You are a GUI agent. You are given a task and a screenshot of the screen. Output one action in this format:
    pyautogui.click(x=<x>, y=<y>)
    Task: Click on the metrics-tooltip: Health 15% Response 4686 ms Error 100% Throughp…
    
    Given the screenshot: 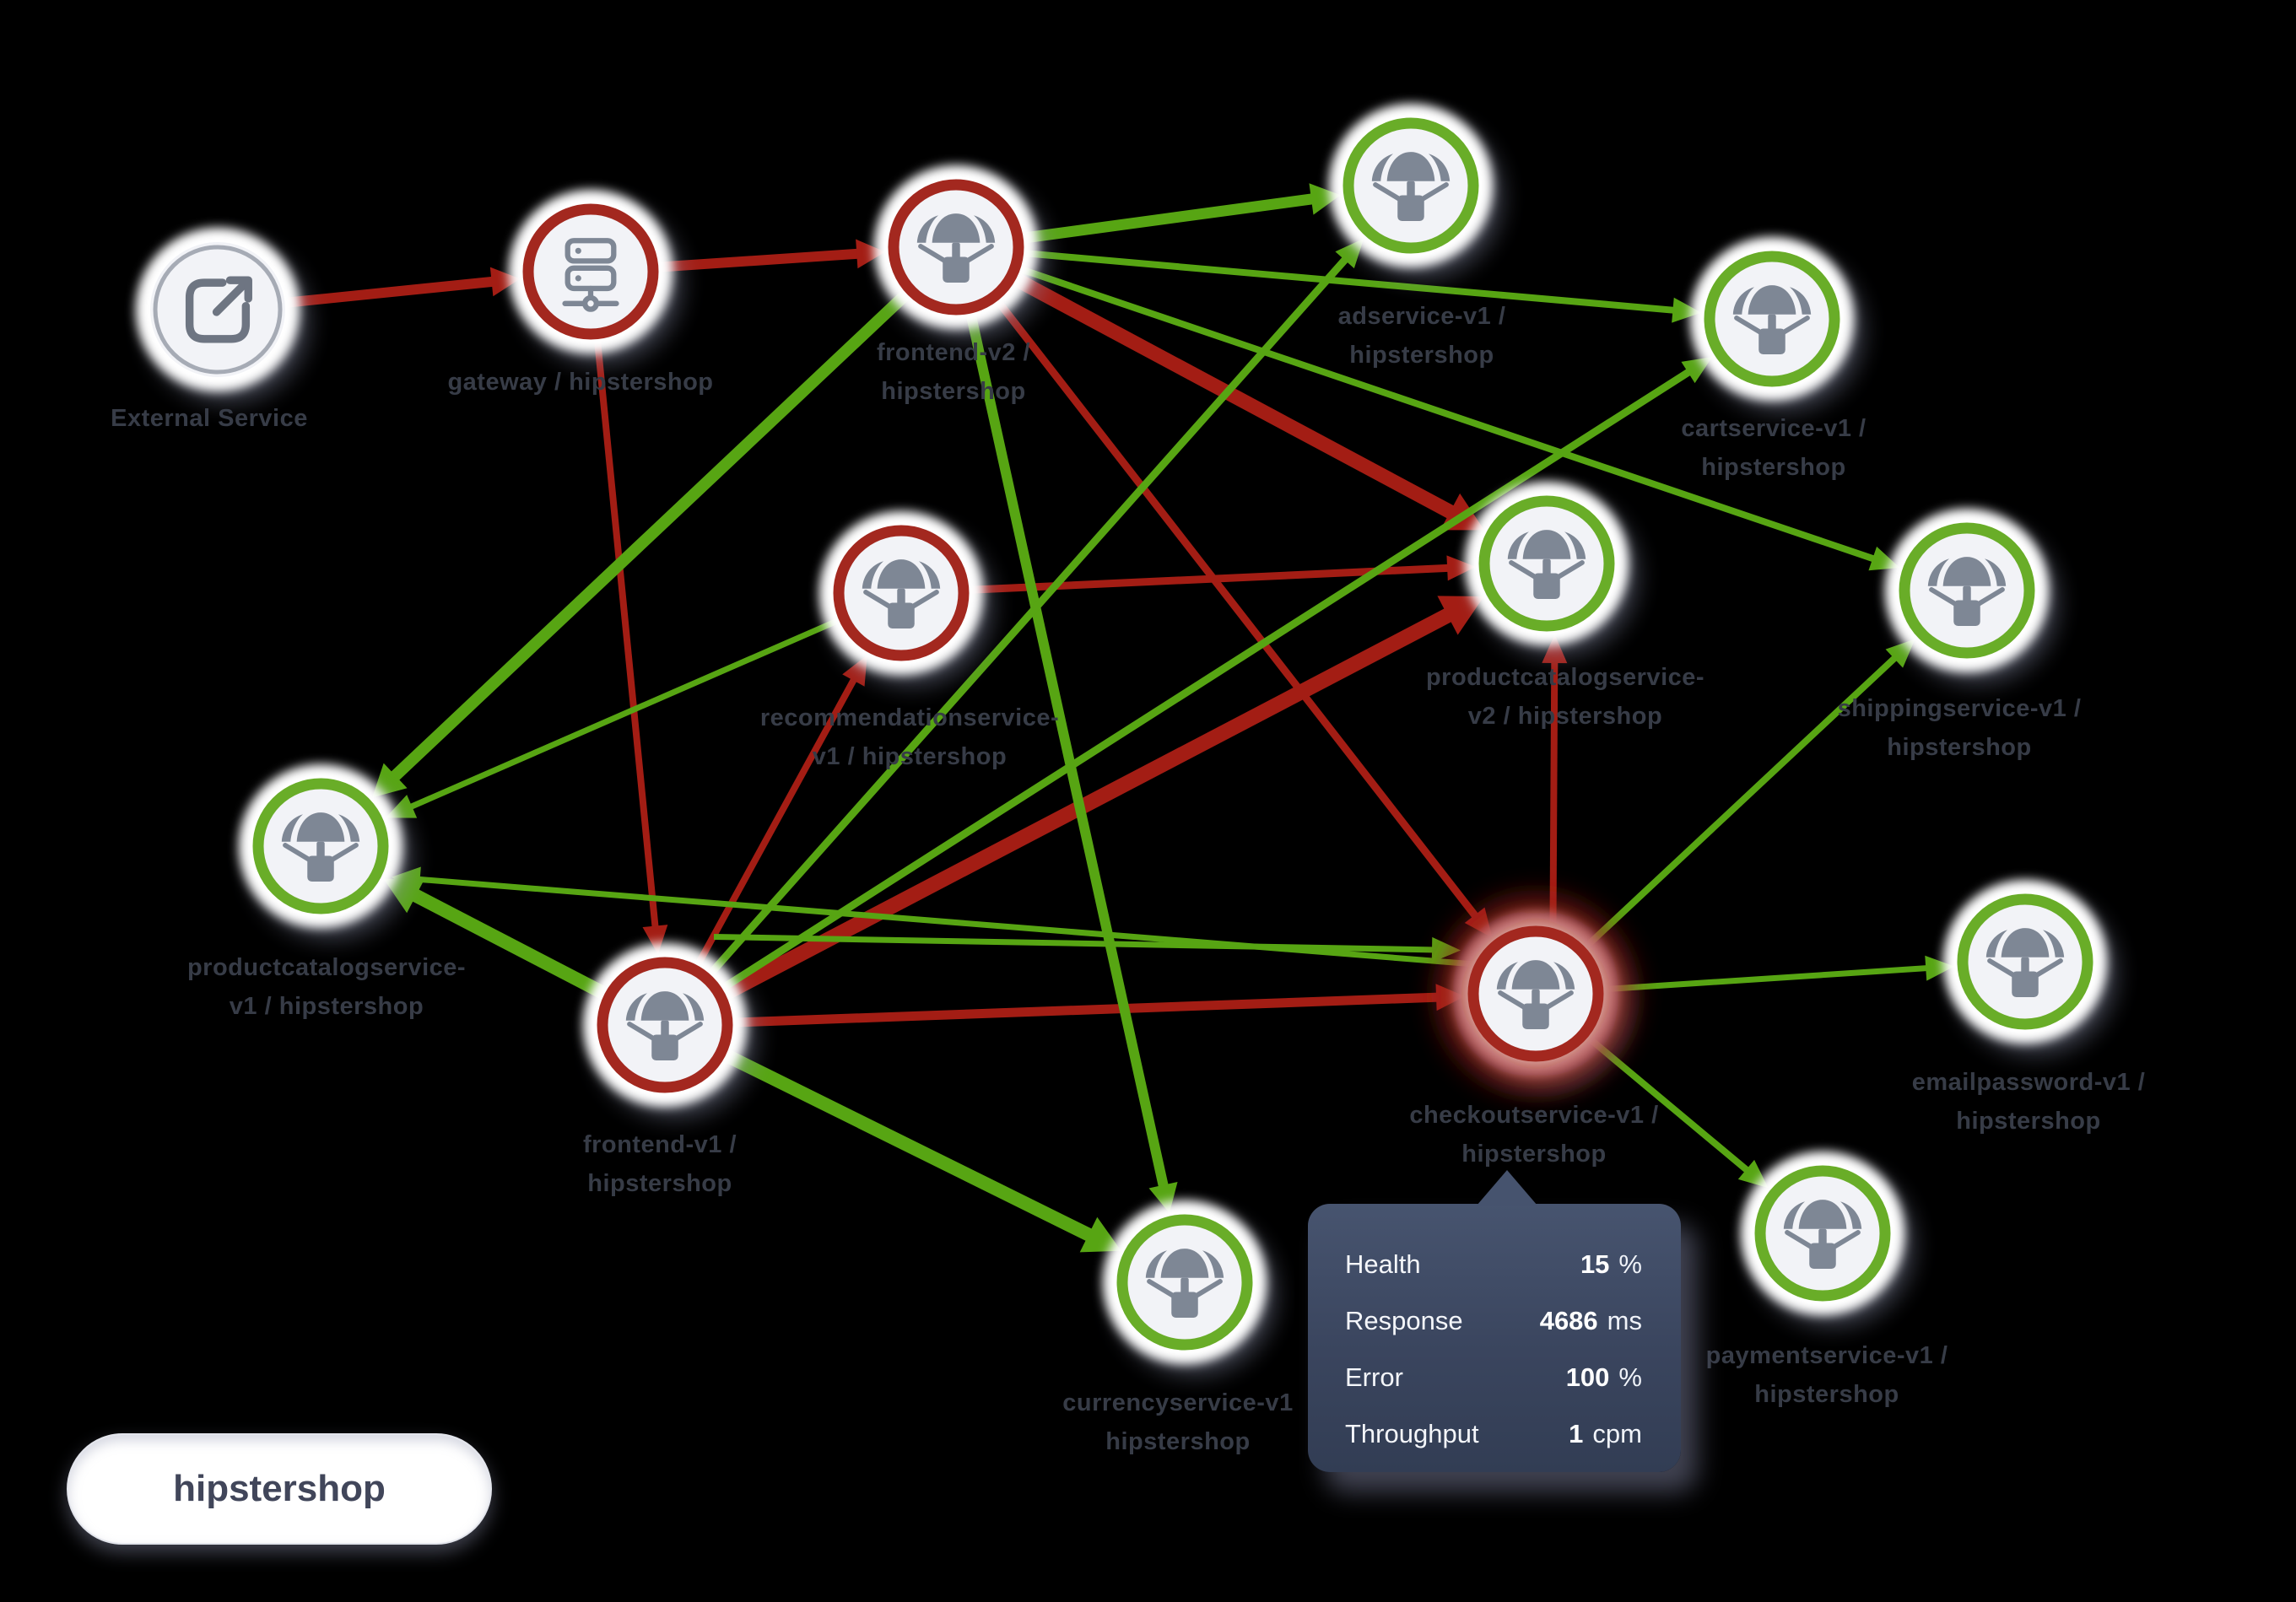 What is the action you would take?
    pyautogui.click(x=1494, y=1321)
    